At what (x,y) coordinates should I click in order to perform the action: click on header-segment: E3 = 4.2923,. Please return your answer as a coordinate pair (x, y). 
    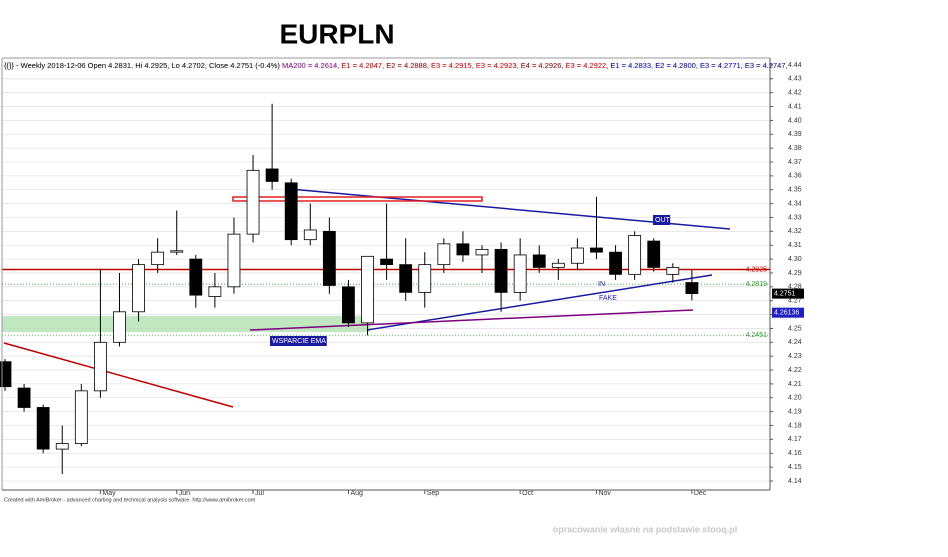
    Looking at the image, I should click on (498, 65).